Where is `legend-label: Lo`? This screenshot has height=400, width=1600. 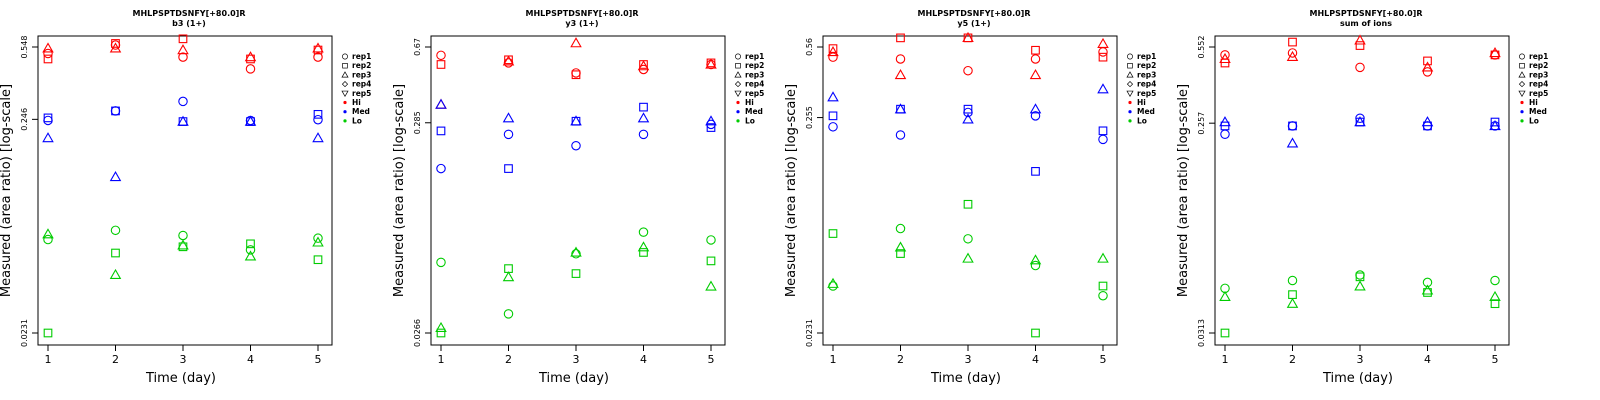 legend-label: Lo is located at coordinates (750, 120).